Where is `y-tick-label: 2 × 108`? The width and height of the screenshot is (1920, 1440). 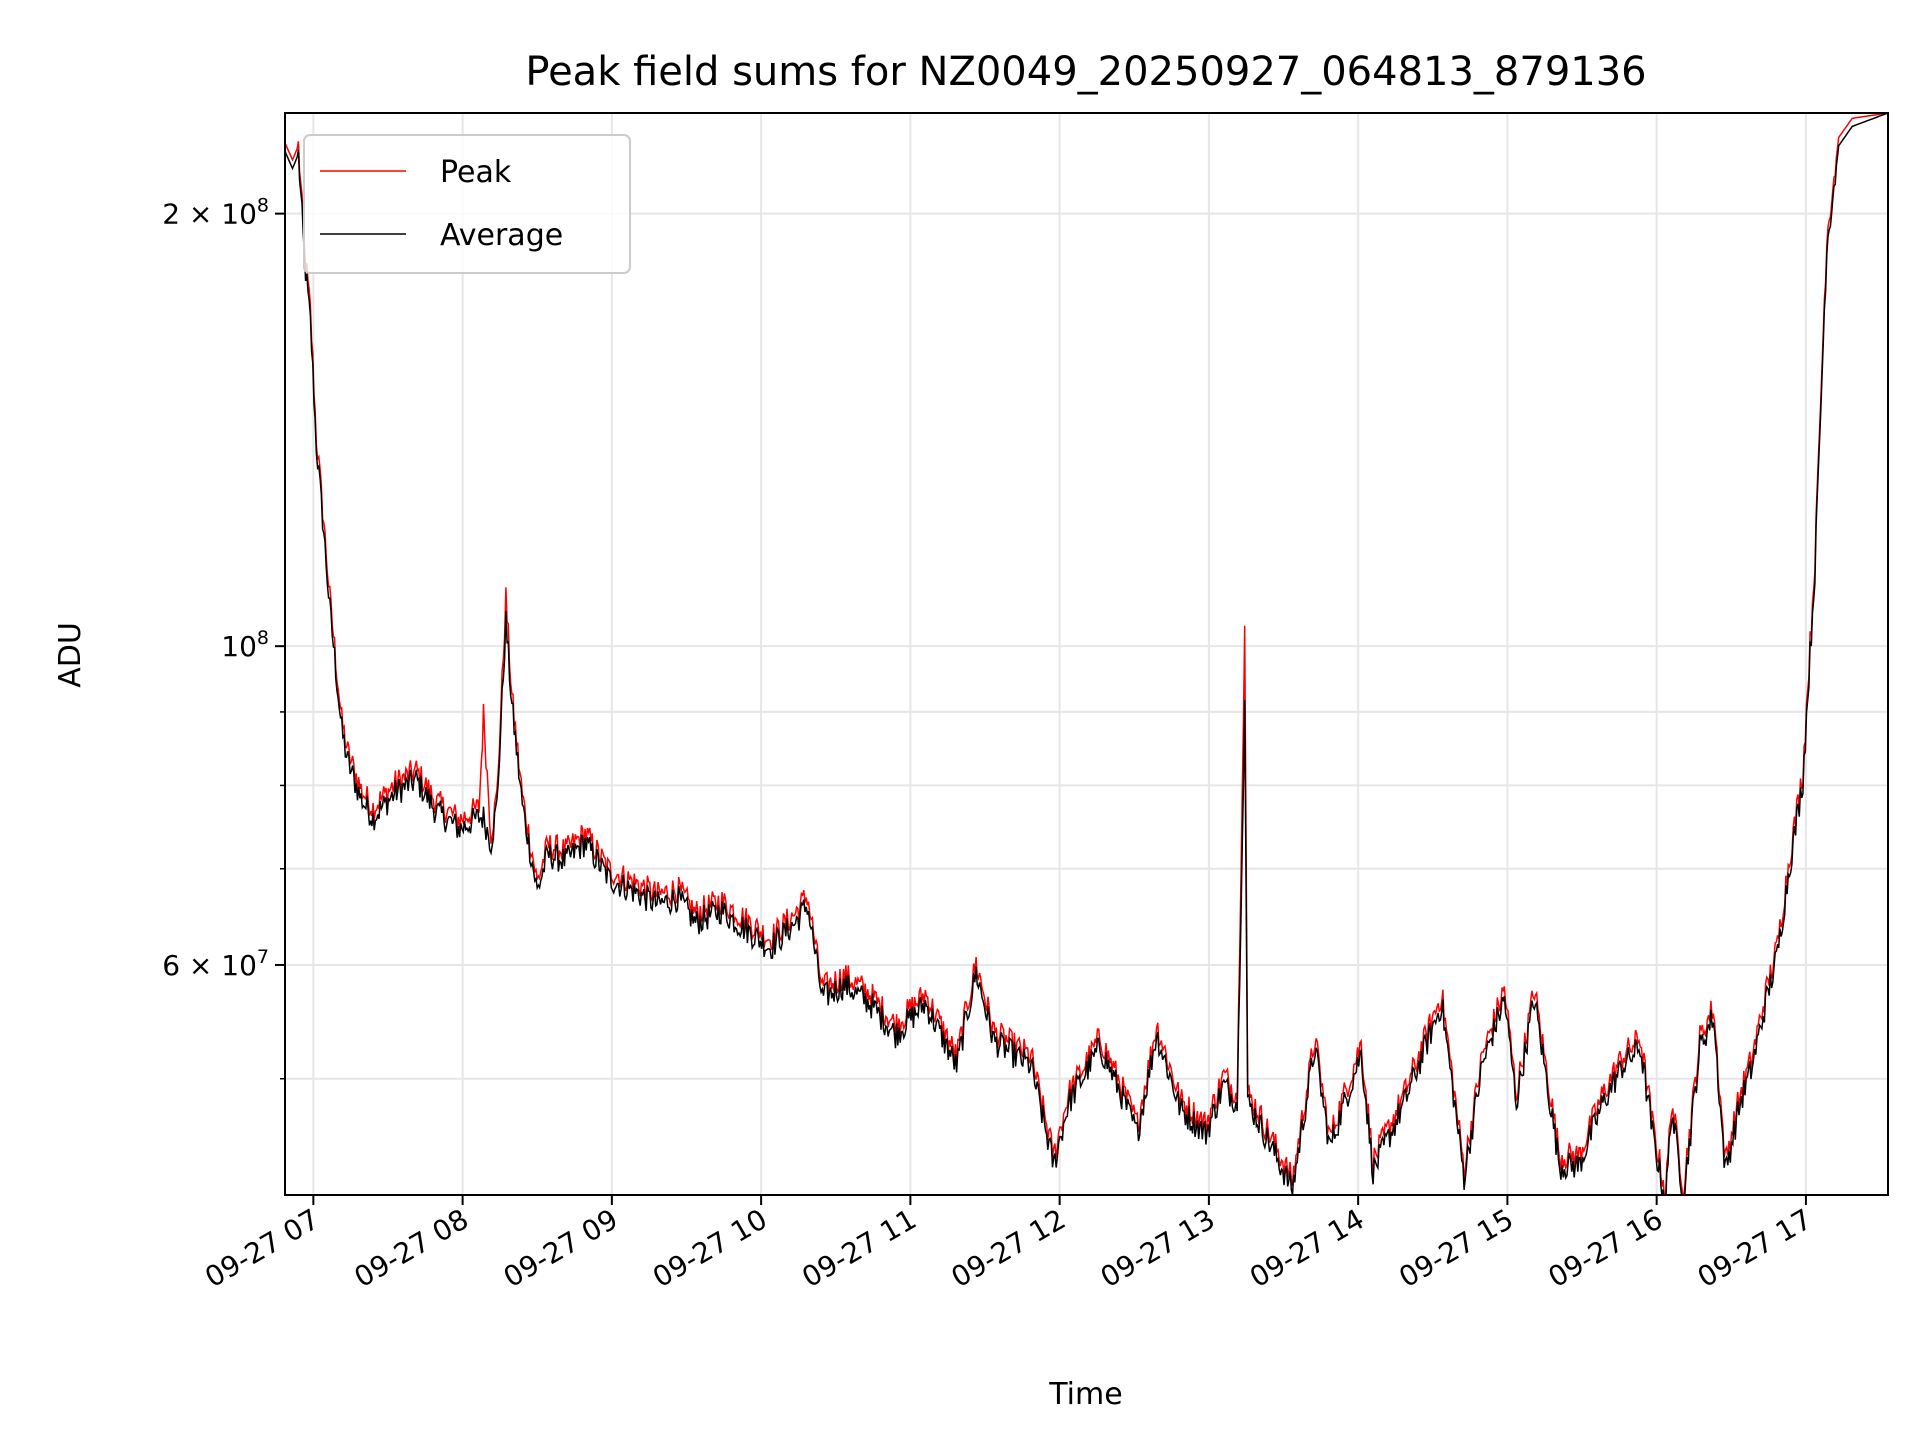 y-tick-label: 2 × 108 is located at coordinates (215, 213).